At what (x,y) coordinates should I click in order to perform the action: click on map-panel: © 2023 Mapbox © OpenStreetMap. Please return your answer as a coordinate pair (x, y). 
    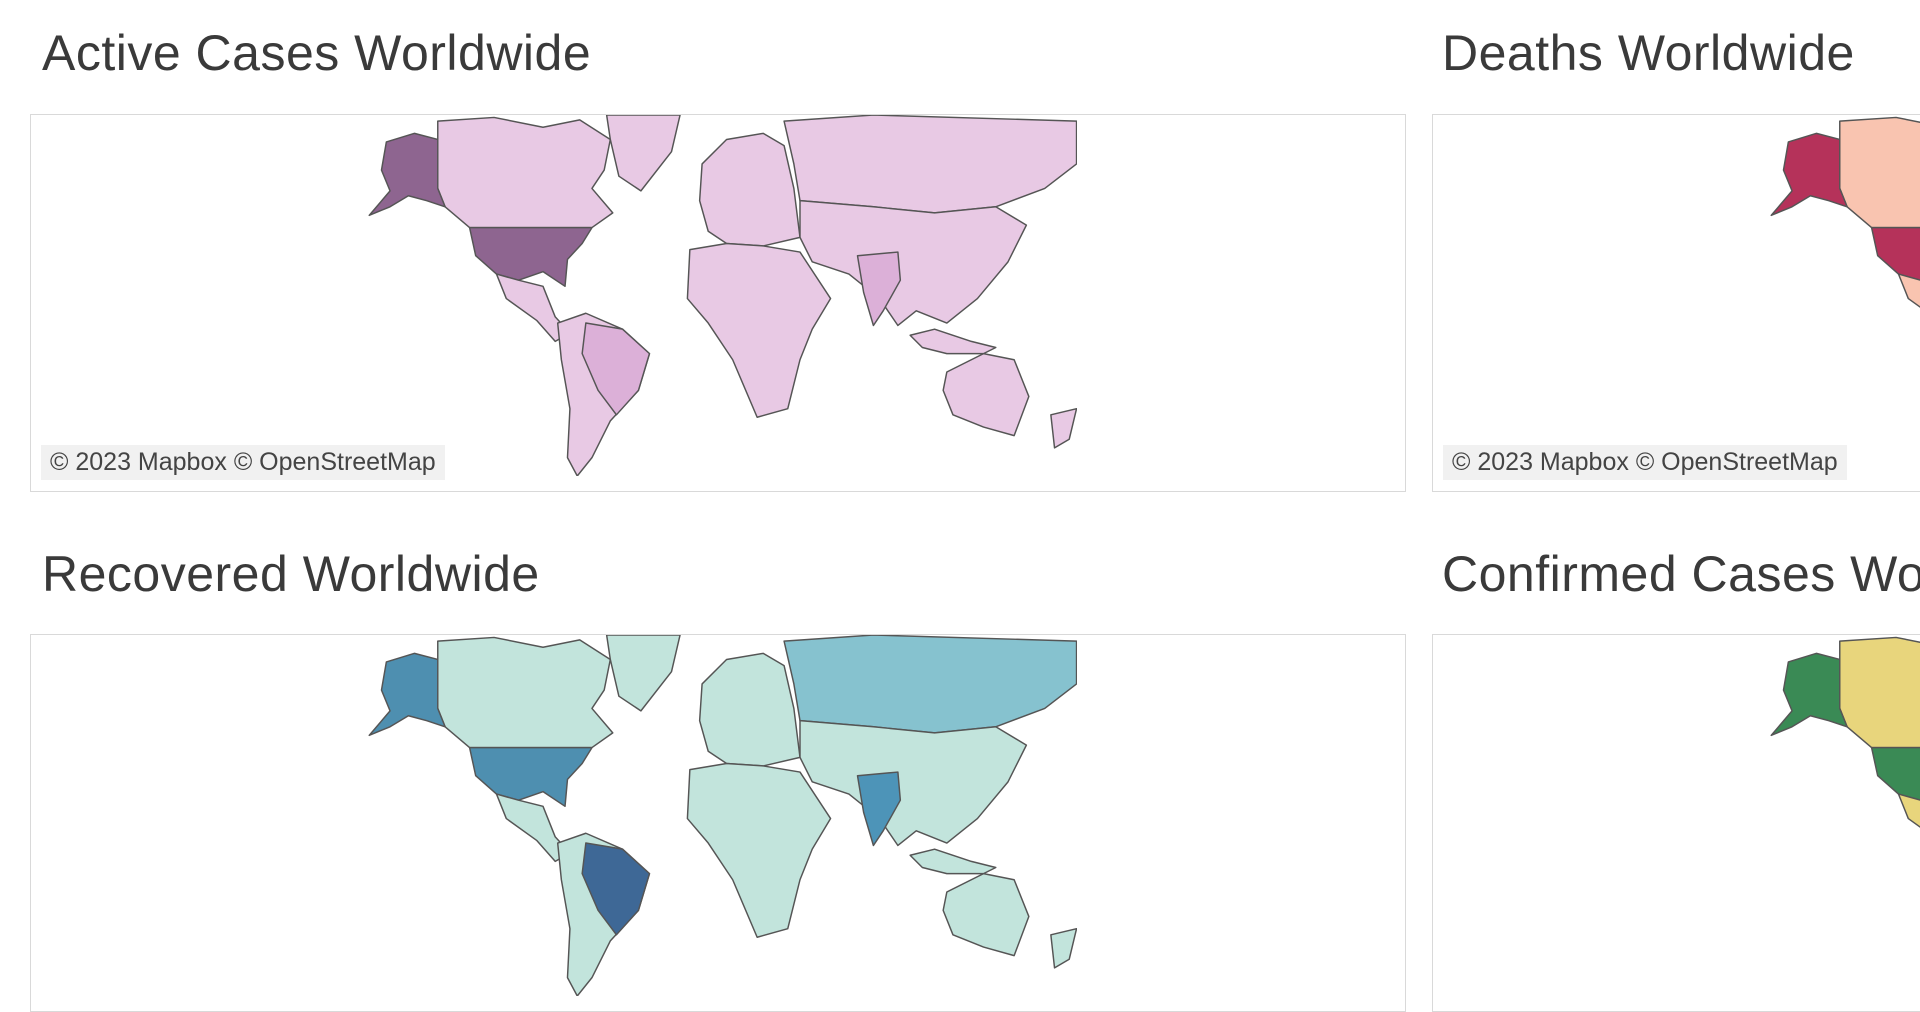
    Looking at the image, I should click on (1676, 303).